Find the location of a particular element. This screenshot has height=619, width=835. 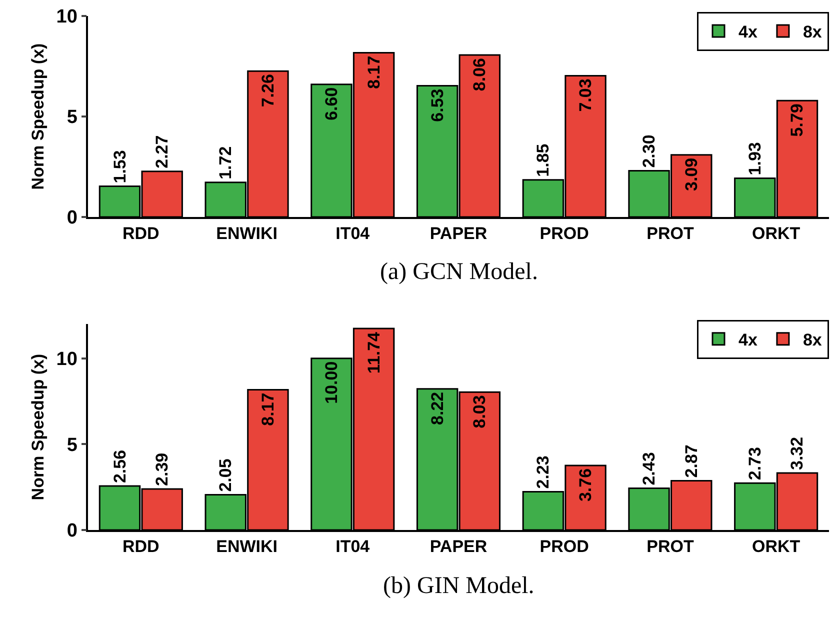

data-label: 8.22 is located at coordinates (437, 408).